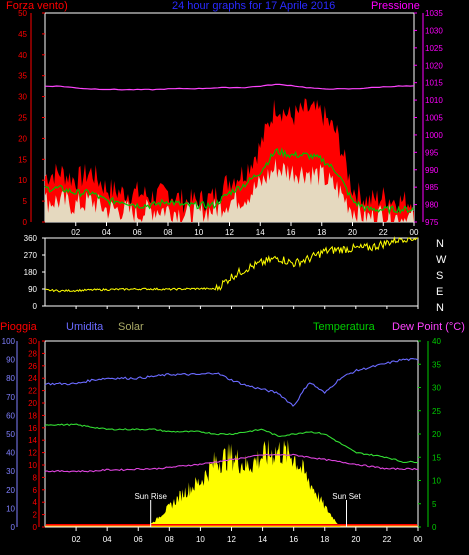  What do you see at coordinates (229, 190) in the screenshot?
I see `wind-speed-area` at bounding box center [229, 190].